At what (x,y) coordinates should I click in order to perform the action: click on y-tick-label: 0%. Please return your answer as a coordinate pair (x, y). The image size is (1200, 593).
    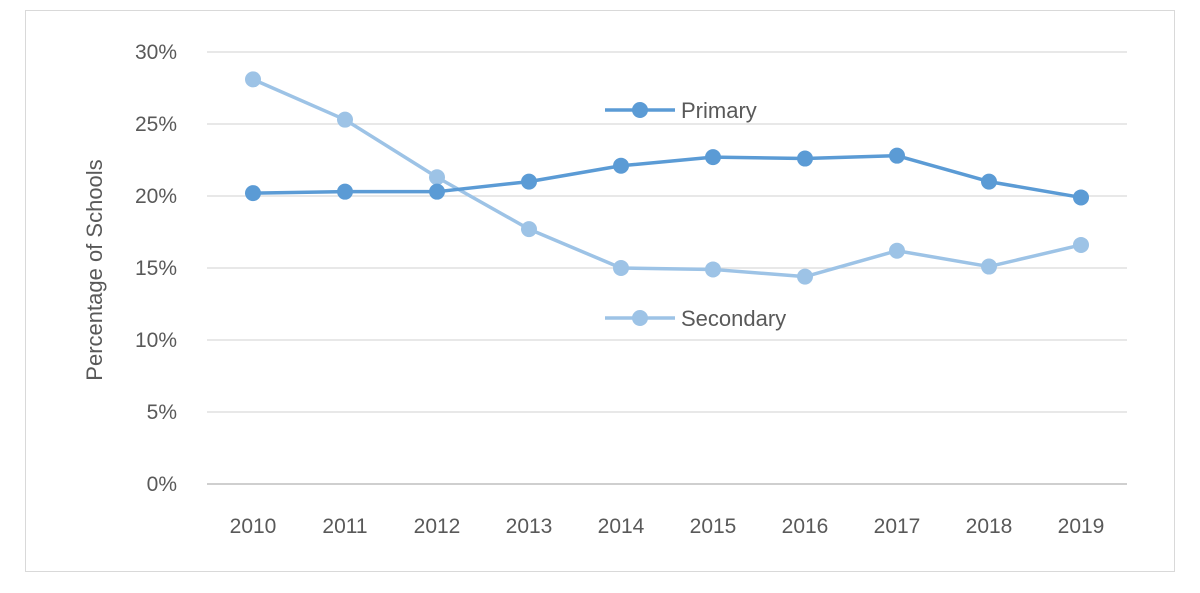
    Looking at the image, I should click on (162, 484).